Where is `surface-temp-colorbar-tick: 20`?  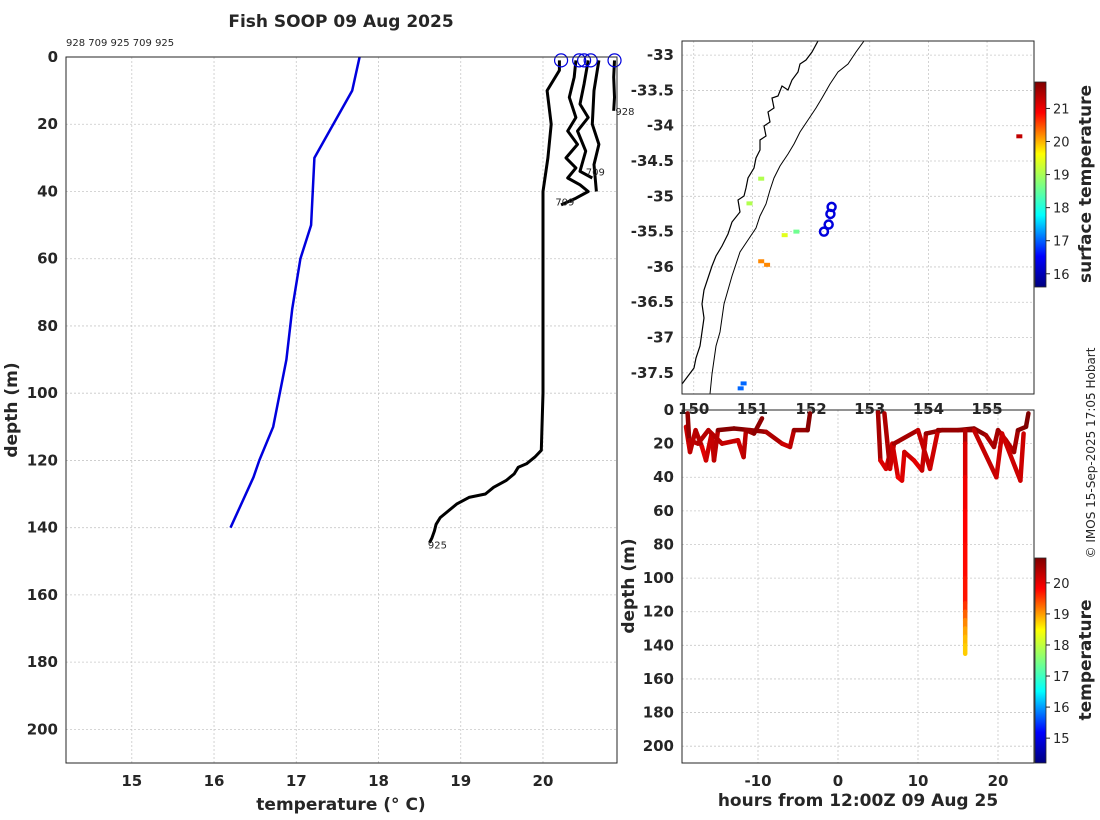
surface-temp-colorbar-tick: 20 is located at coordinates (1061, 143).